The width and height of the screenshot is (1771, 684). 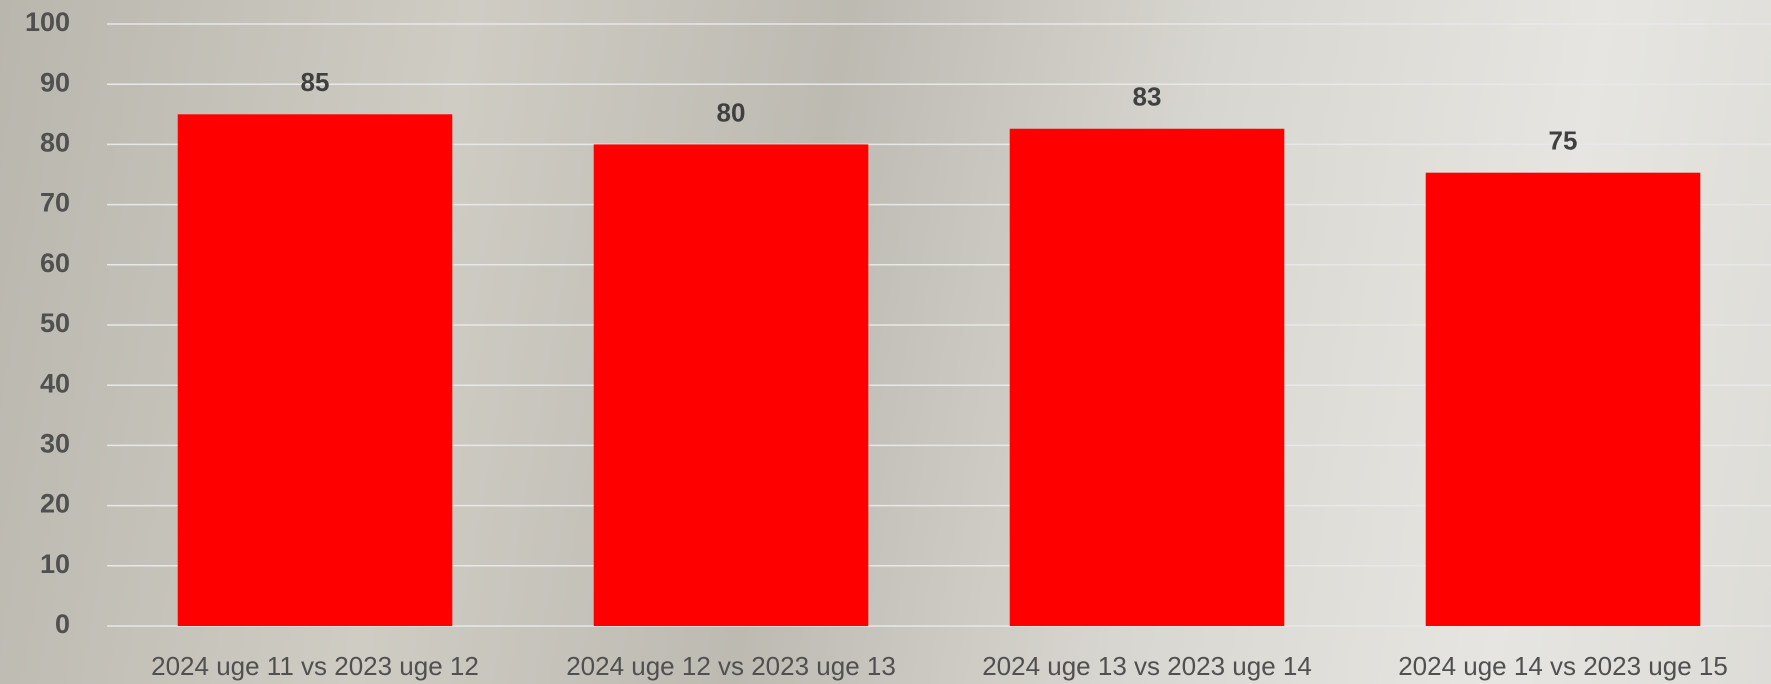 I want to click on data-label: 75, so click(x=1563, y=141).